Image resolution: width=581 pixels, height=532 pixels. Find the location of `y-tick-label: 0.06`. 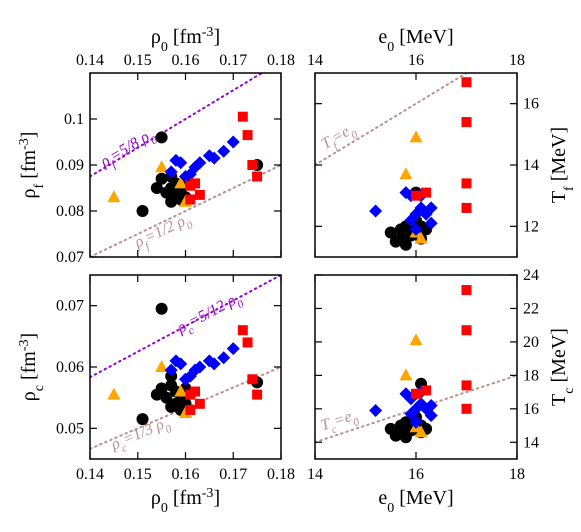

y-tick-label: 0.06 is located at coordinates (70, 367).